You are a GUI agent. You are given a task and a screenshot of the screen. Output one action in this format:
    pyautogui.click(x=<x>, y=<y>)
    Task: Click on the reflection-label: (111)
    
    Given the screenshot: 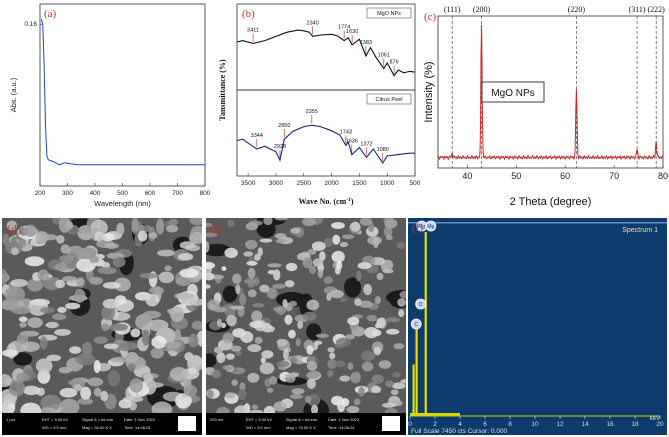 What is the action you would take?
    pyautogui.click(x=452, y=9)
    